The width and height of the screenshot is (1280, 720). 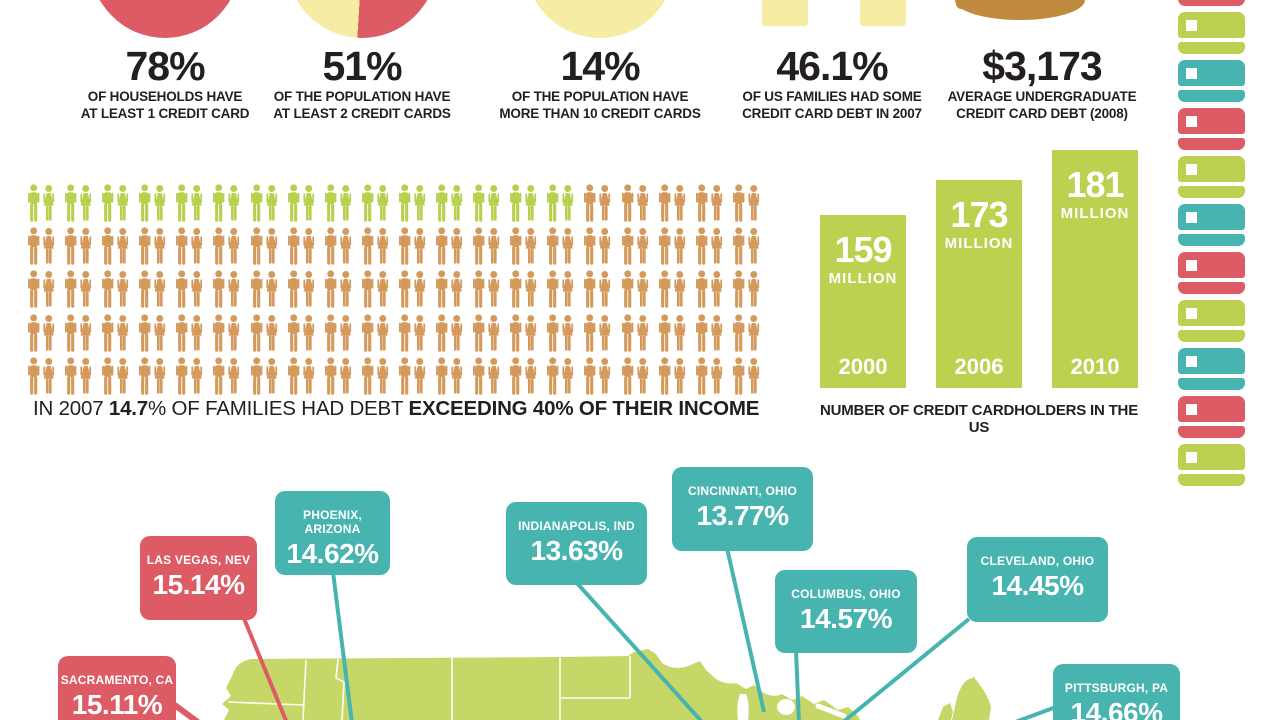 What do you see at coordinates (971, 698) in the screenshot?
I see `maine-shape` at bounding box center [971, 698].